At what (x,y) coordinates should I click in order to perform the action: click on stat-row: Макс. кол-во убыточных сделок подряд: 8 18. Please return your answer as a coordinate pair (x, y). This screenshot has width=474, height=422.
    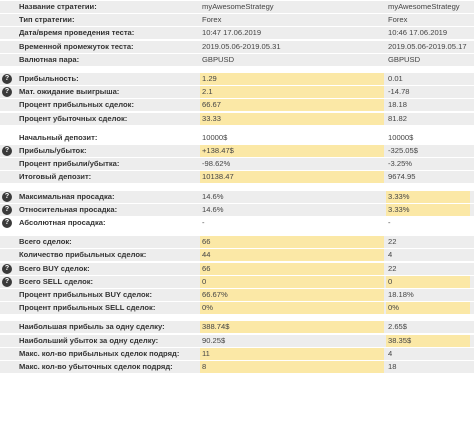
    Looking at the image, I should click on (237, 367).